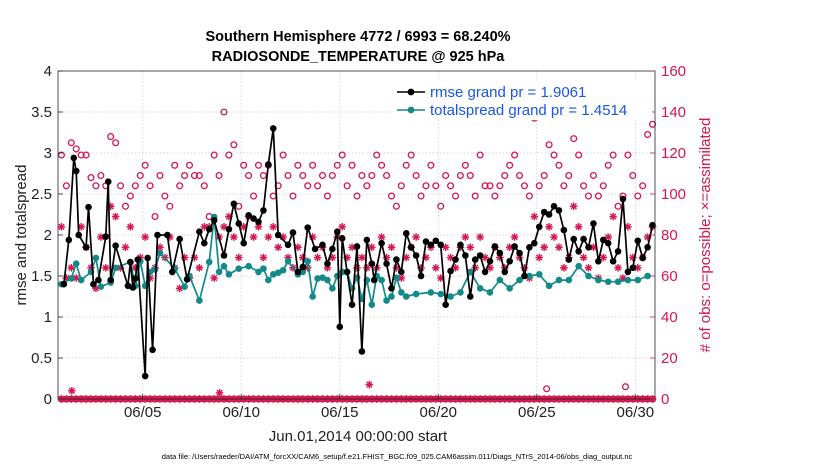 The image size is (830, 470). I want to click on obs-possible-low-marker, so click(547, 389).